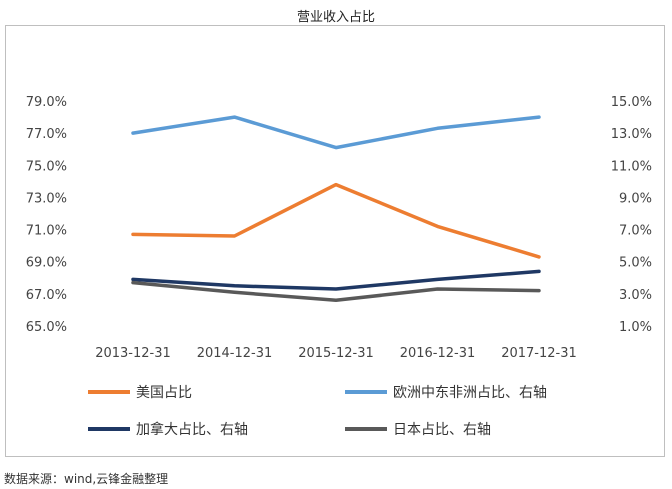 The image size is (672, 489). I want to click on legend-label: 加拿大占比、右轴, so click(192, 429).